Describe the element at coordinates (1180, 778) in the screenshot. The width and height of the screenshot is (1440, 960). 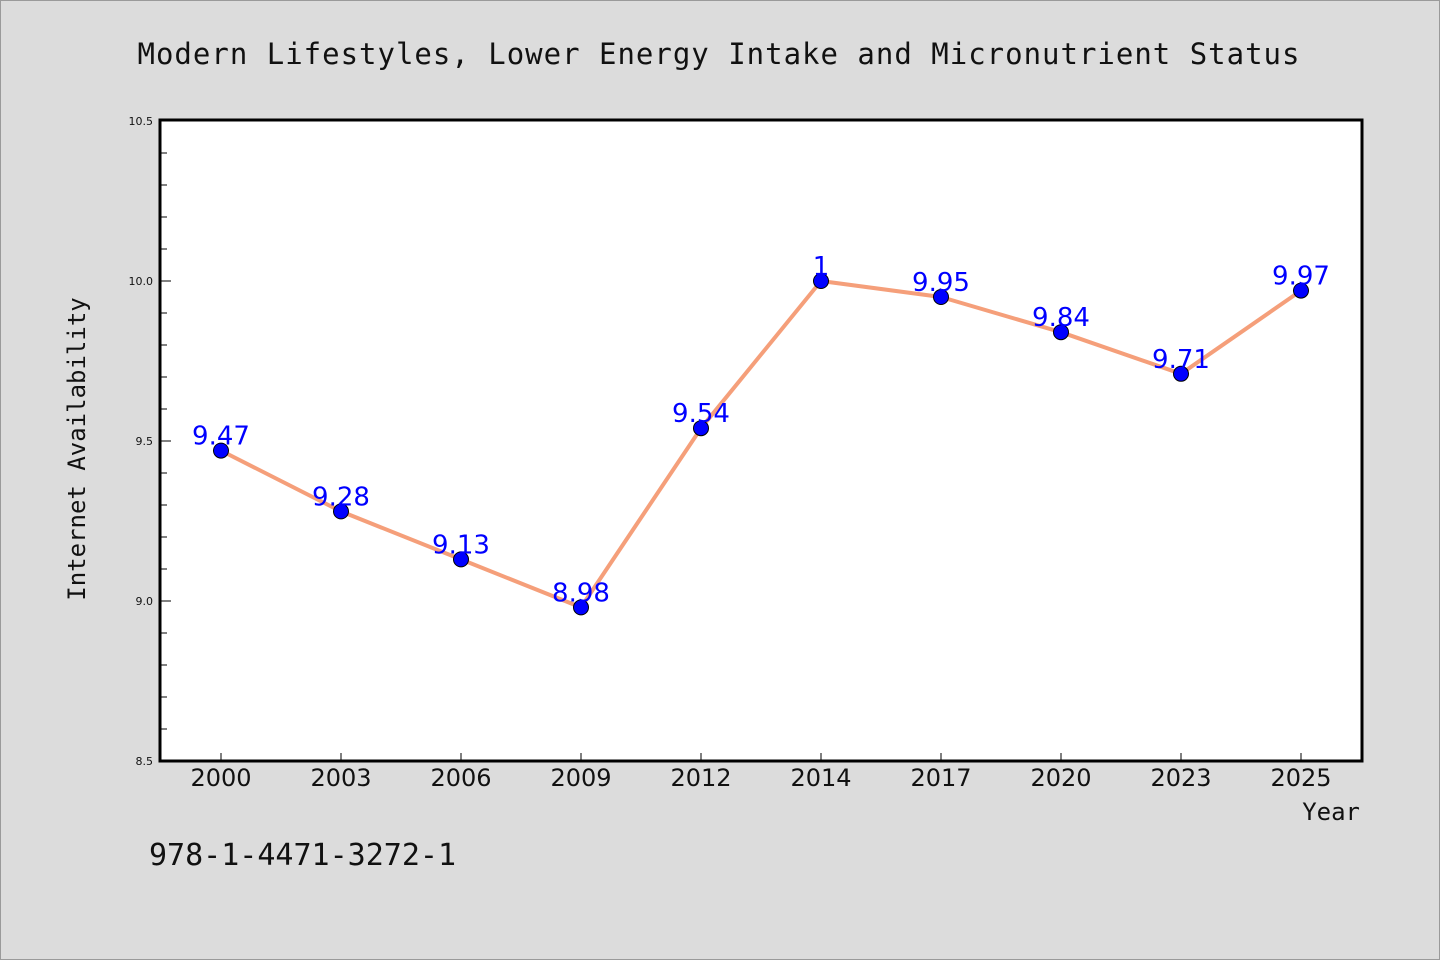
I see `x-tick-label: 2023` at that location.